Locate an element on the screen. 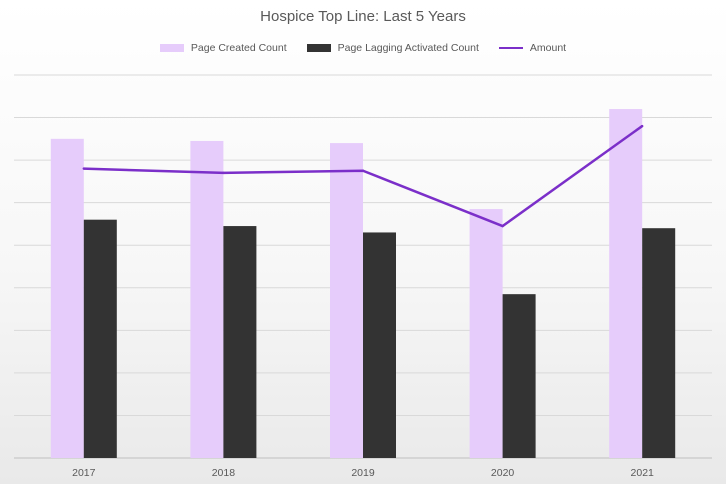  line-point-amount-2017 is located at coordinates (84, 168).